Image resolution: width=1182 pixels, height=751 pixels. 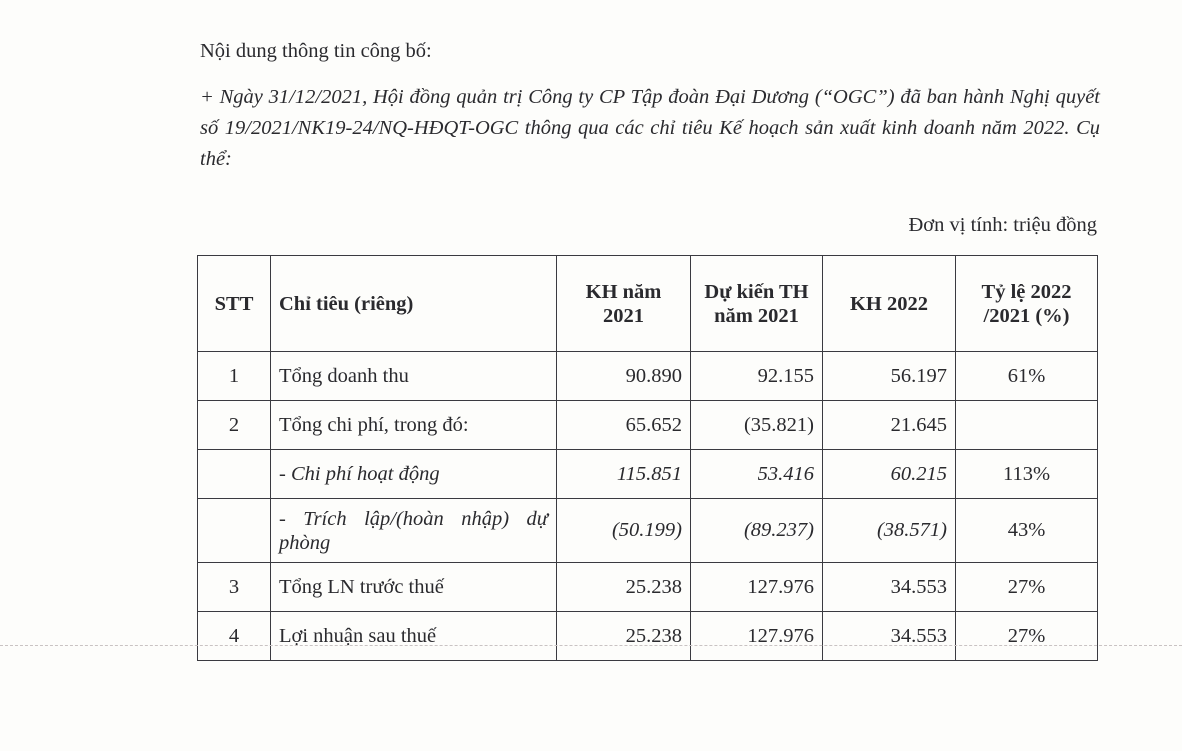 I want to click on cell-ratio, so click(x=1026, y=425).